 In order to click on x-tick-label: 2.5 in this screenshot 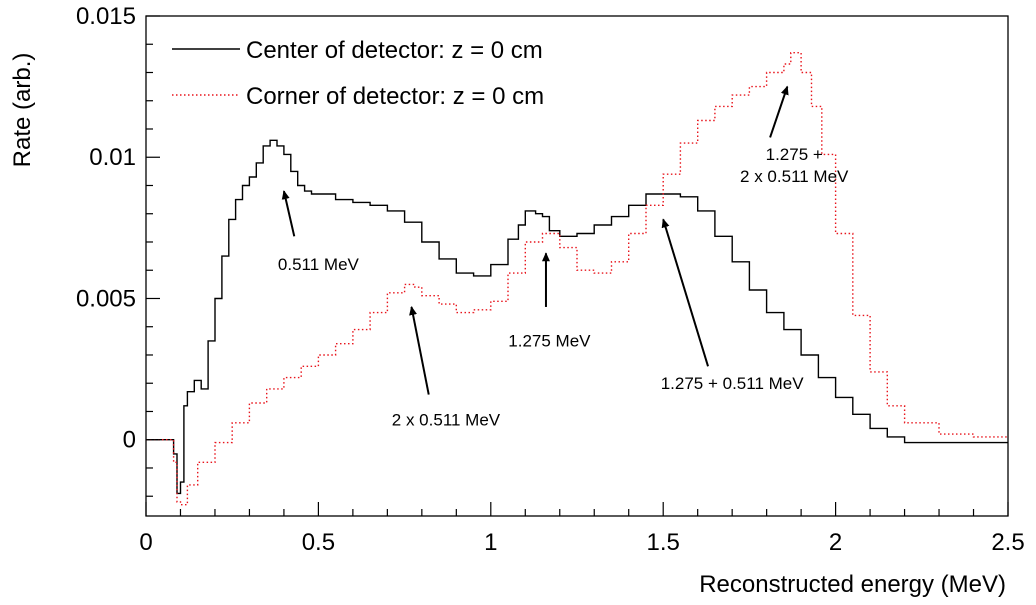, I will do `click(1007, 542)`.